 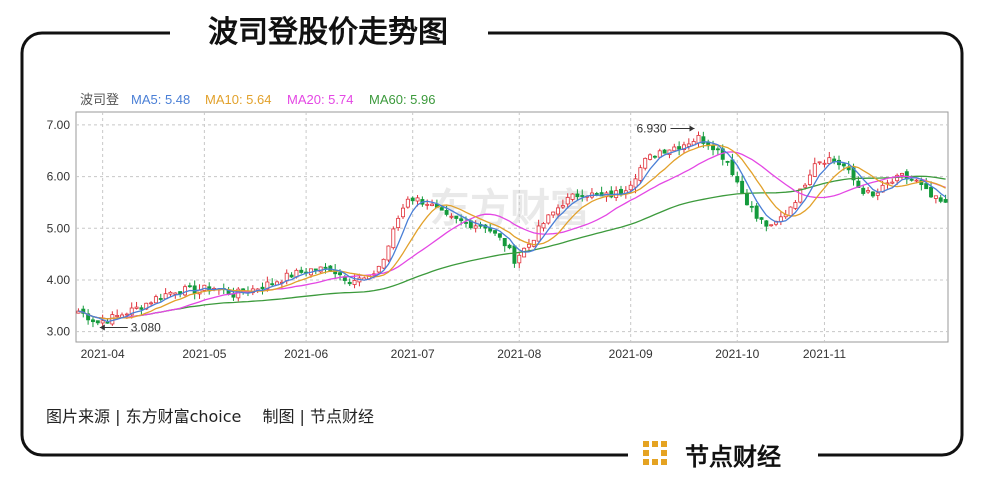 I want to click on x-tick-label: 2021-05, so click(x=204, y=354).